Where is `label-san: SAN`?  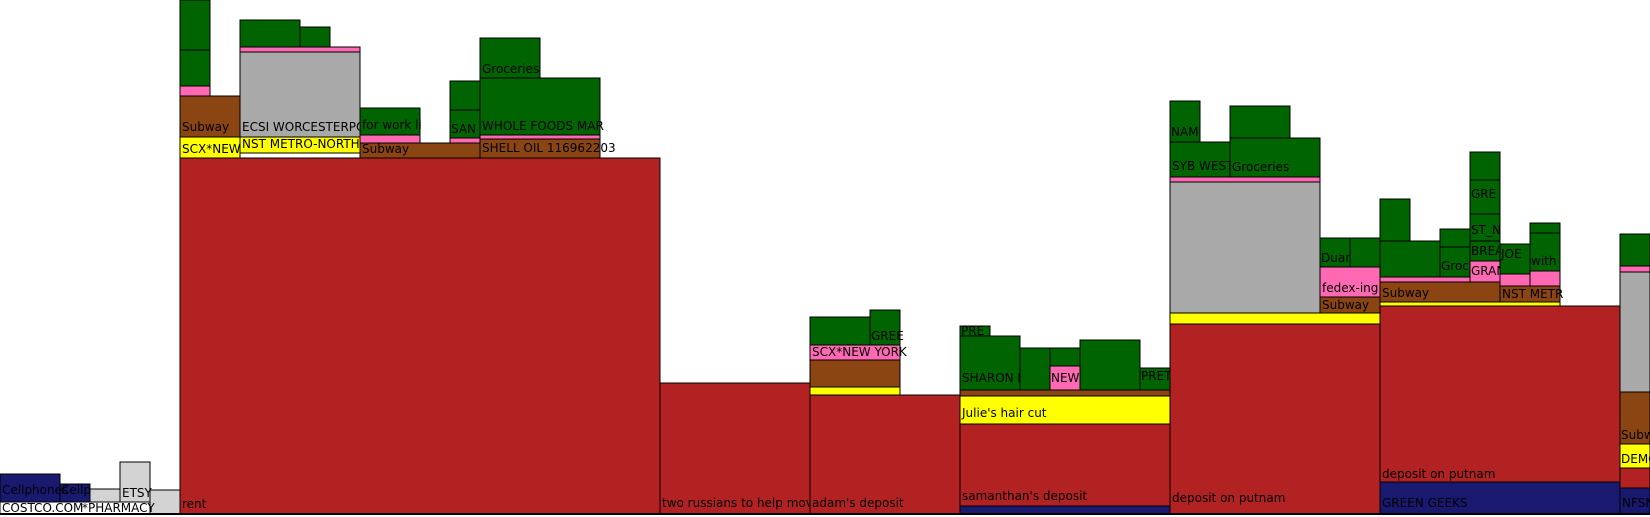
label-san: SAN is located at coordinates (463, 129).